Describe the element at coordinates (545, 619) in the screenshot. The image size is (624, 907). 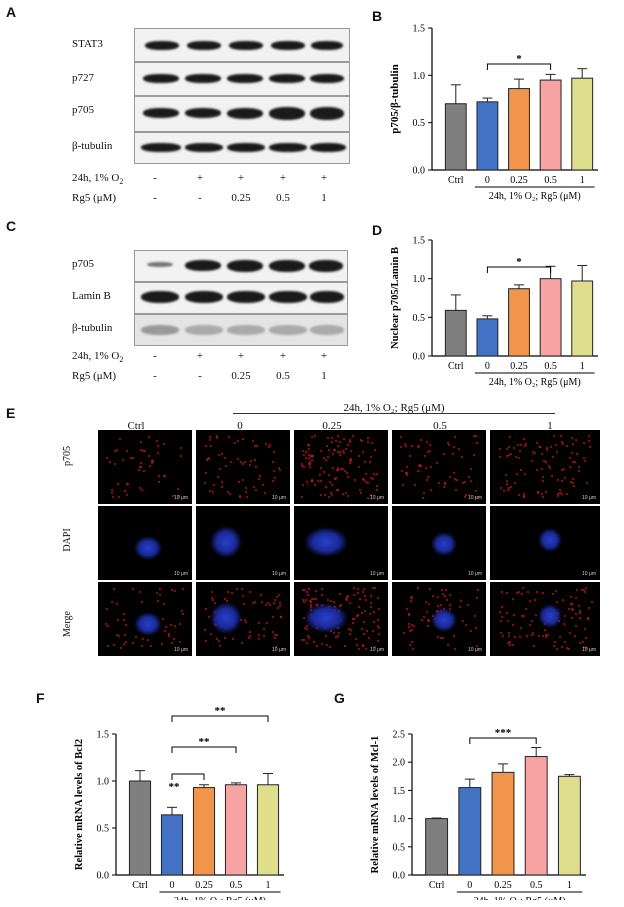
I see `micrograph-merge-4: 10 μm` at that location.